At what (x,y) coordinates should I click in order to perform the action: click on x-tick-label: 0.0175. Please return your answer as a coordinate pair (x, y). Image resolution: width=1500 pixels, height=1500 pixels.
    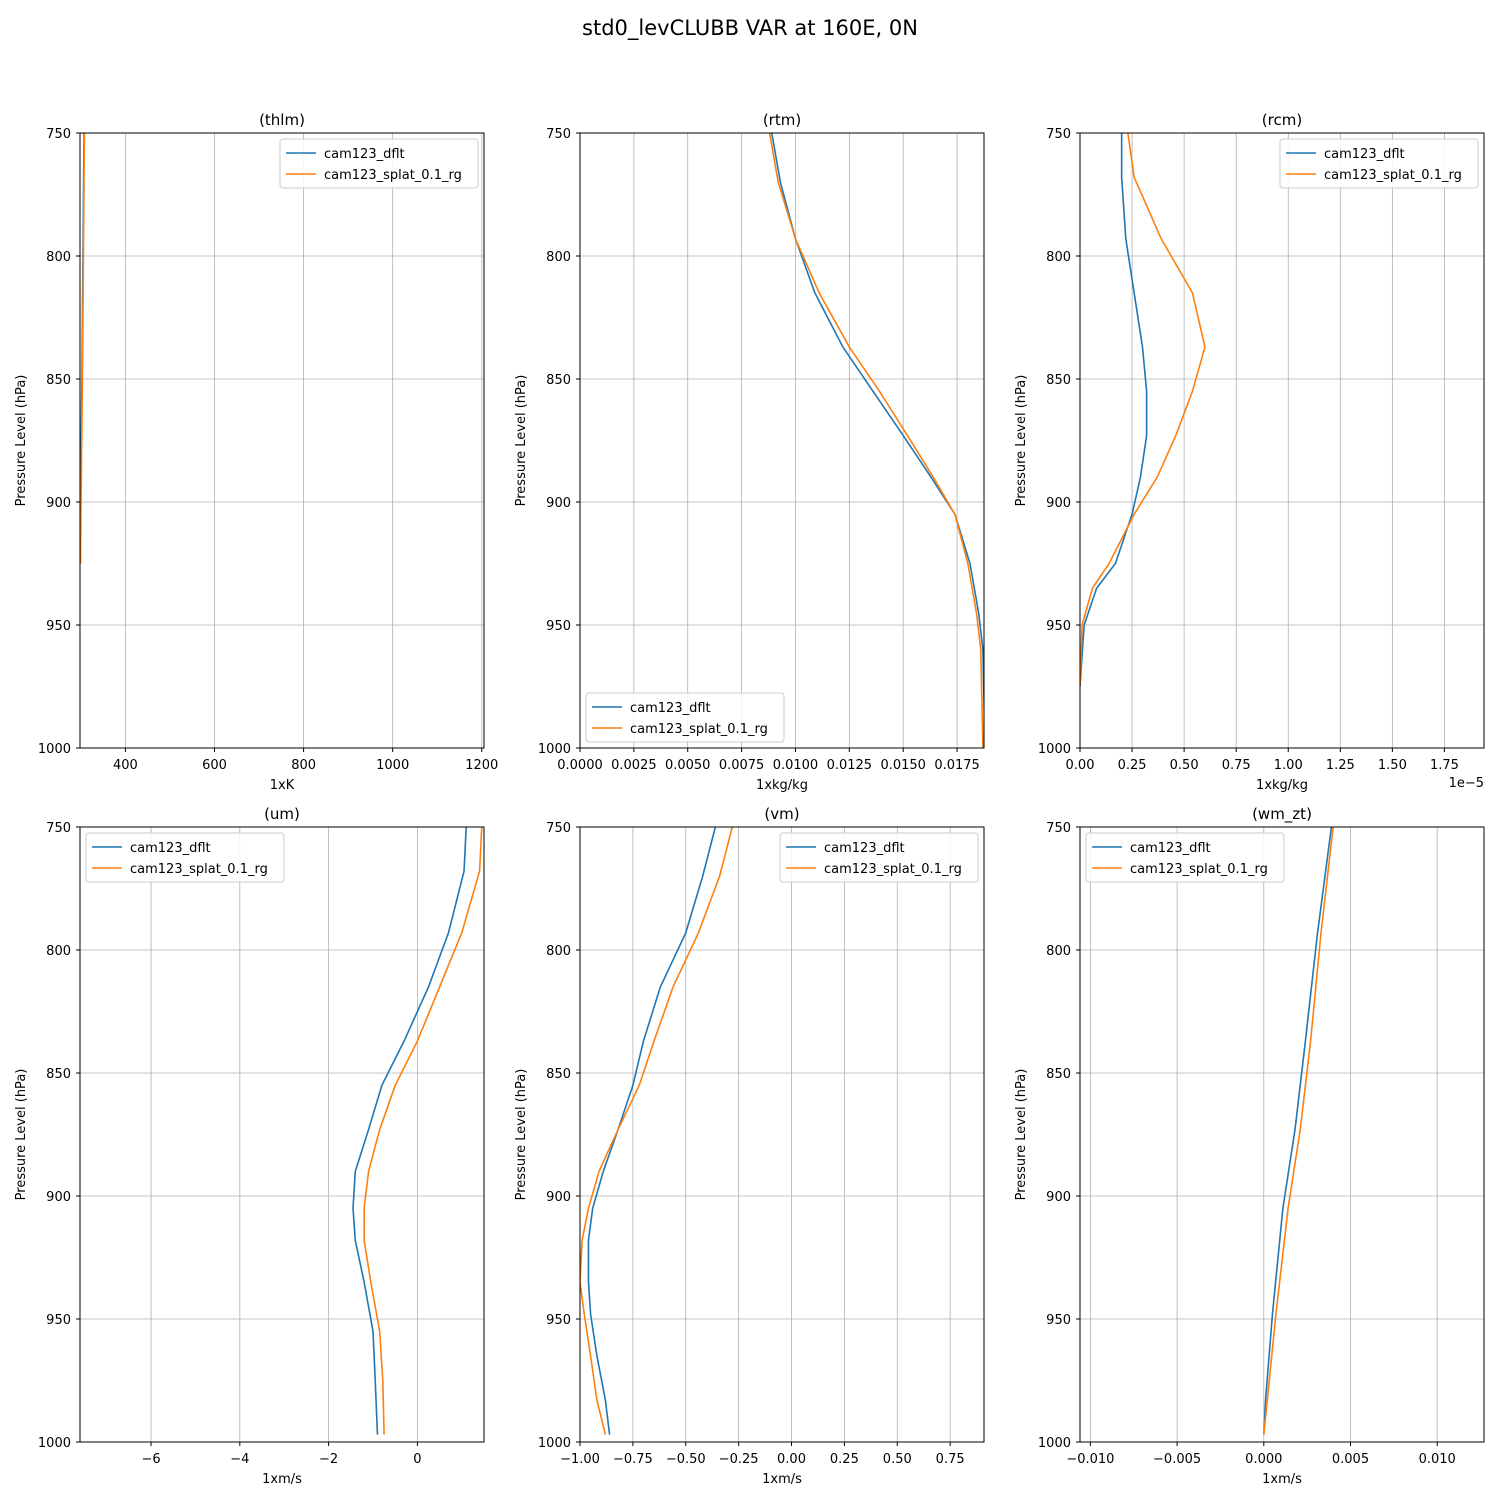
    Looking at the image, I should click on (957, 765).